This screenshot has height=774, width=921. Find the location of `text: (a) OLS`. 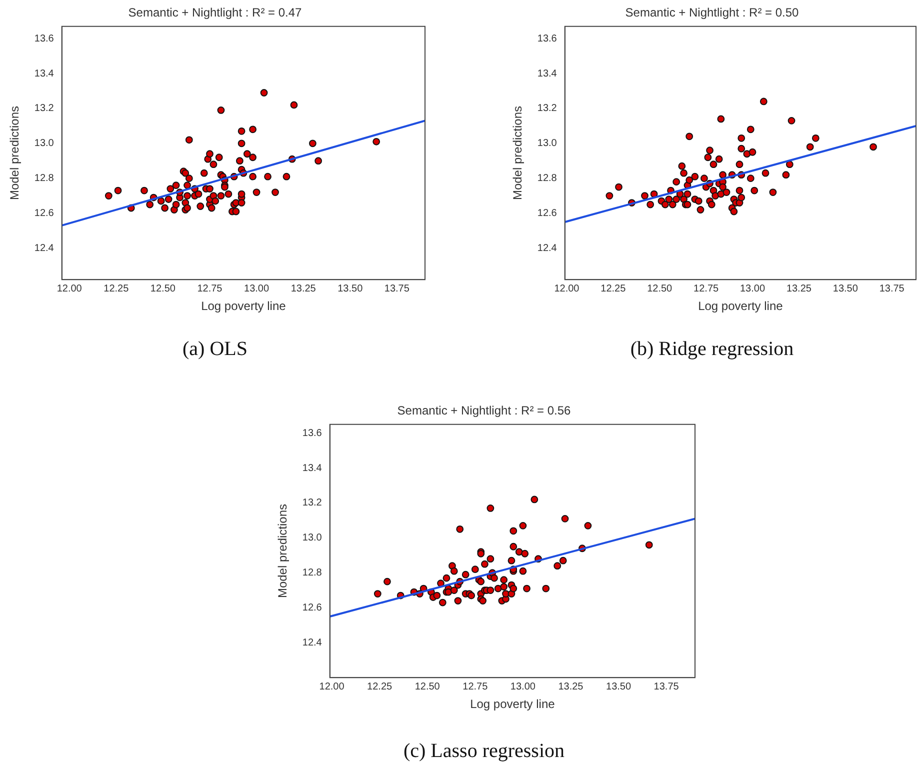

text: (a) OLS is located at coordinates (215, 349).